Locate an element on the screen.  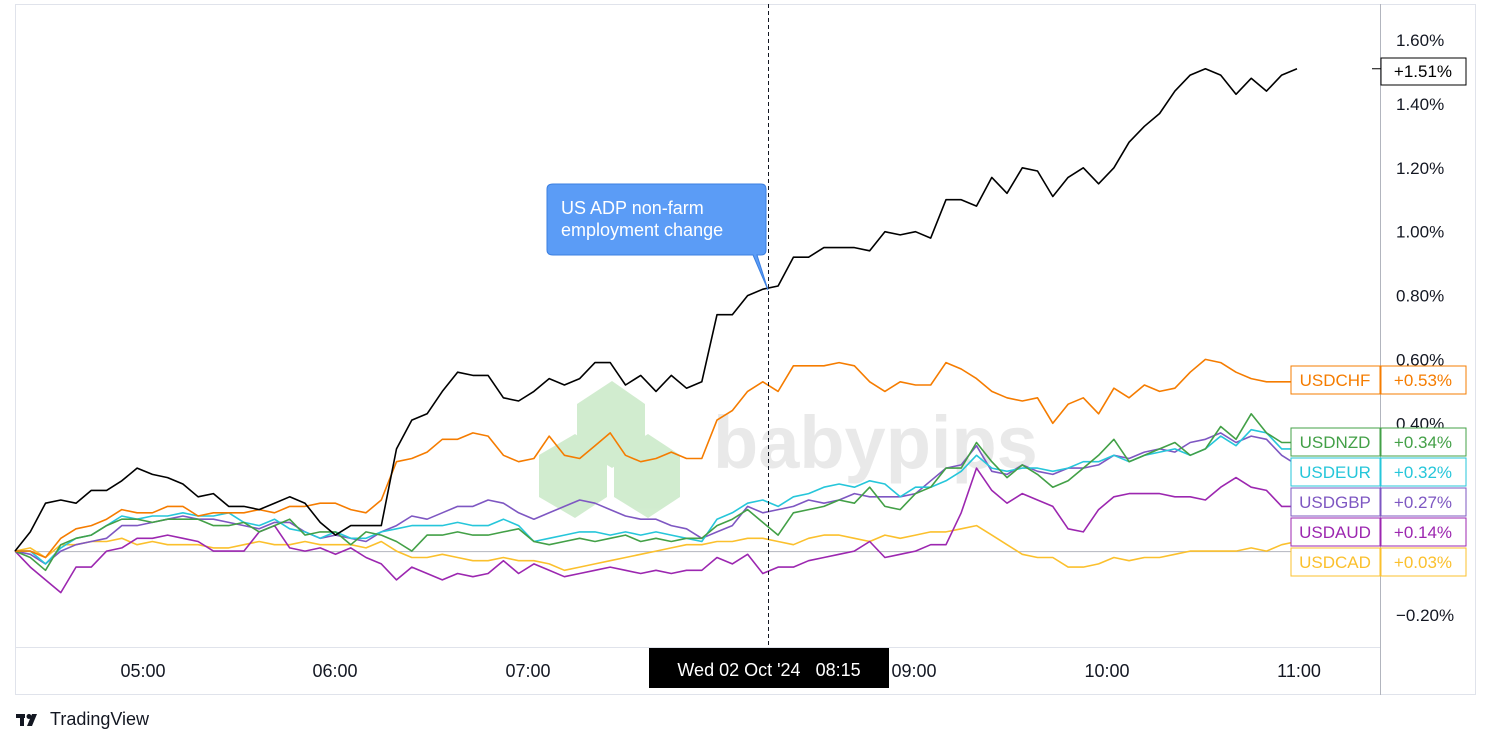
y-tick-label: 0.60% is located at coordinates (1420, 359).